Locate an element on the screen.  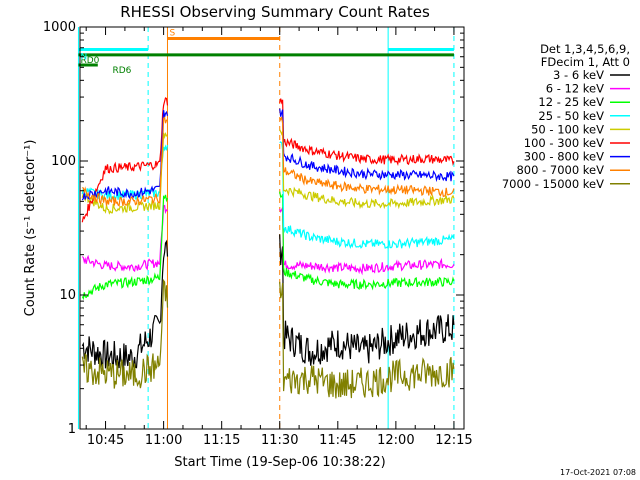
y-tick-label-3: 1000 is located at coordinates (59, 27).